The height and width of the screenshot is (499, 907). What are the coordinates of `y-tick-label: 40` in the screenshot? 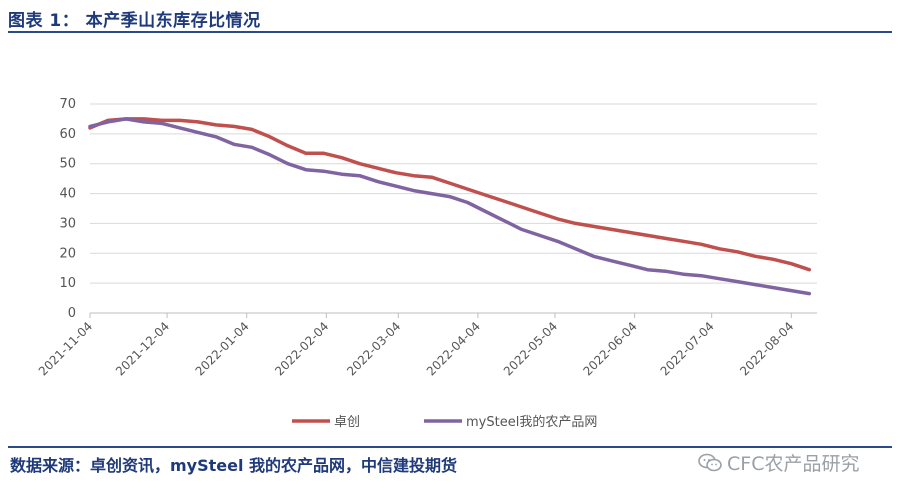 It's located at (67, 194).